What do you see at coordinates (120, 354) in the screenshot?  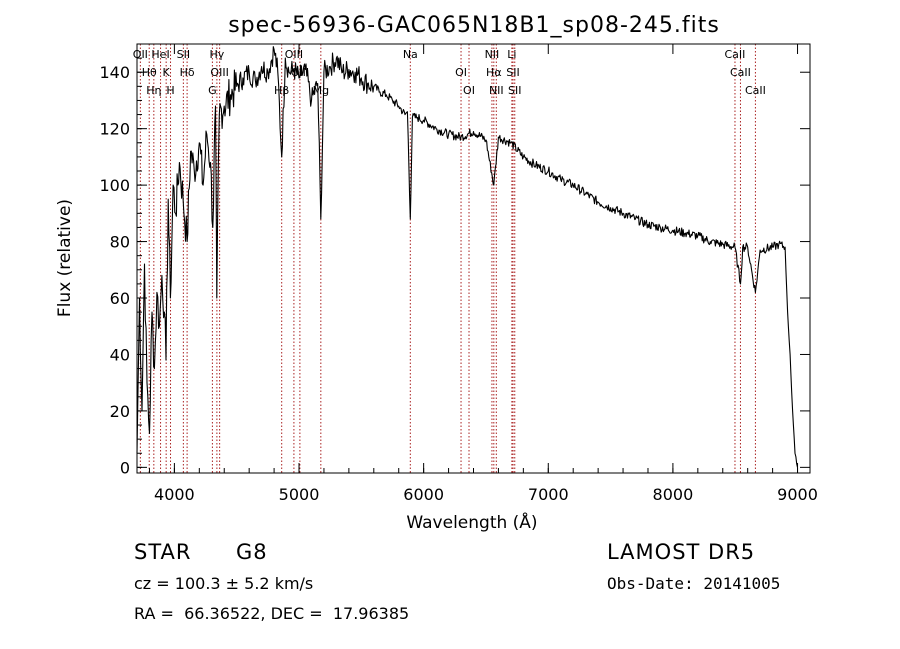 I see `y-tick-label: 40` at bounding box center [120, 354].